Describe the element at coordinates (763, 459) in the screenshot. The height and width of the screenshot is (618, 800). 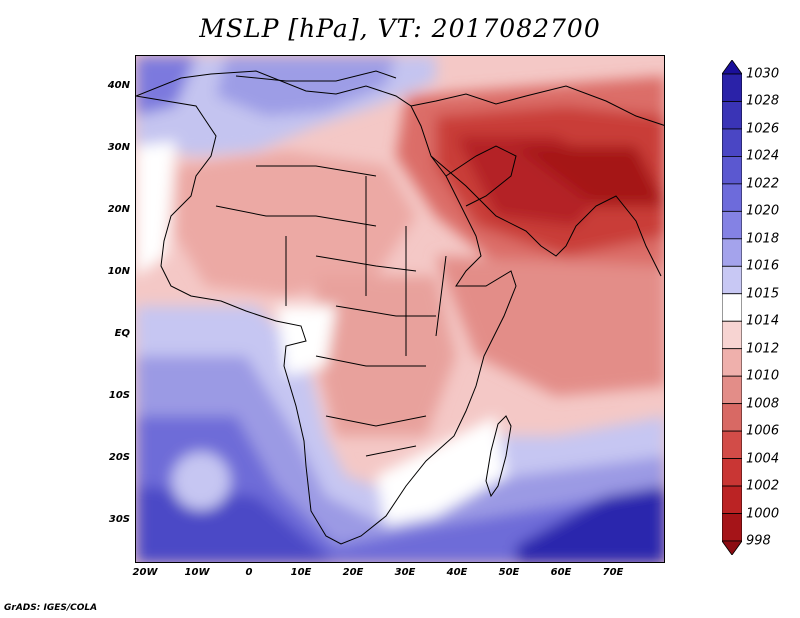
I see `colorbar-label: 1004` at that location.